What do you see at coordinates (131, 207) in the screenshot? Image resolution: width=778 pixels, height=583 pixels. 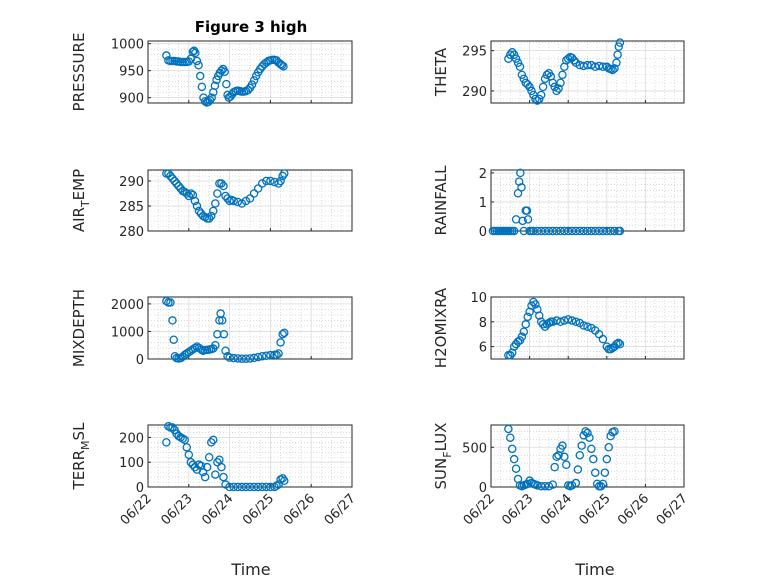 I see `y-tick-label: 285` at bounding box center [131, 207].